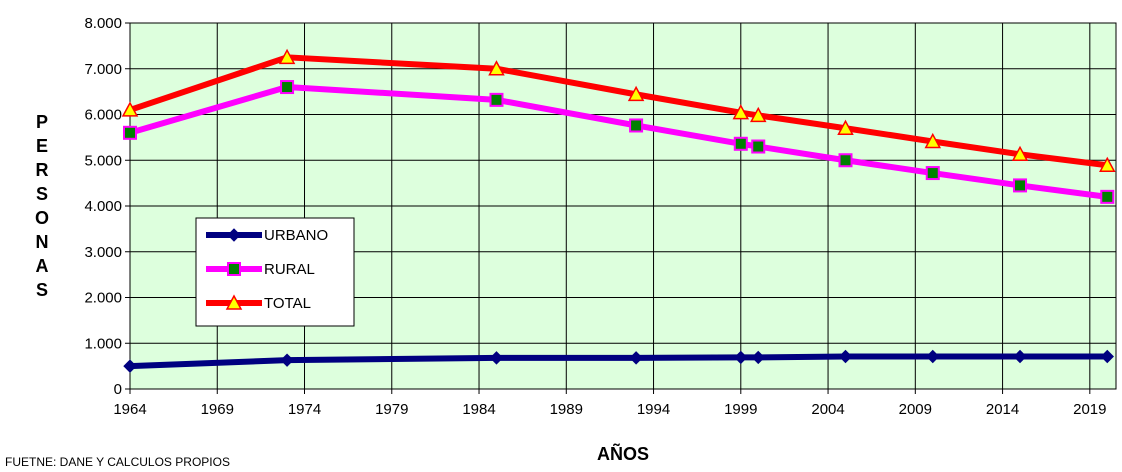  What do you see at coordinates (103, 23) in the screenshot?
I see `y-tick-label: 8.000` at bounding box center [103, 23].